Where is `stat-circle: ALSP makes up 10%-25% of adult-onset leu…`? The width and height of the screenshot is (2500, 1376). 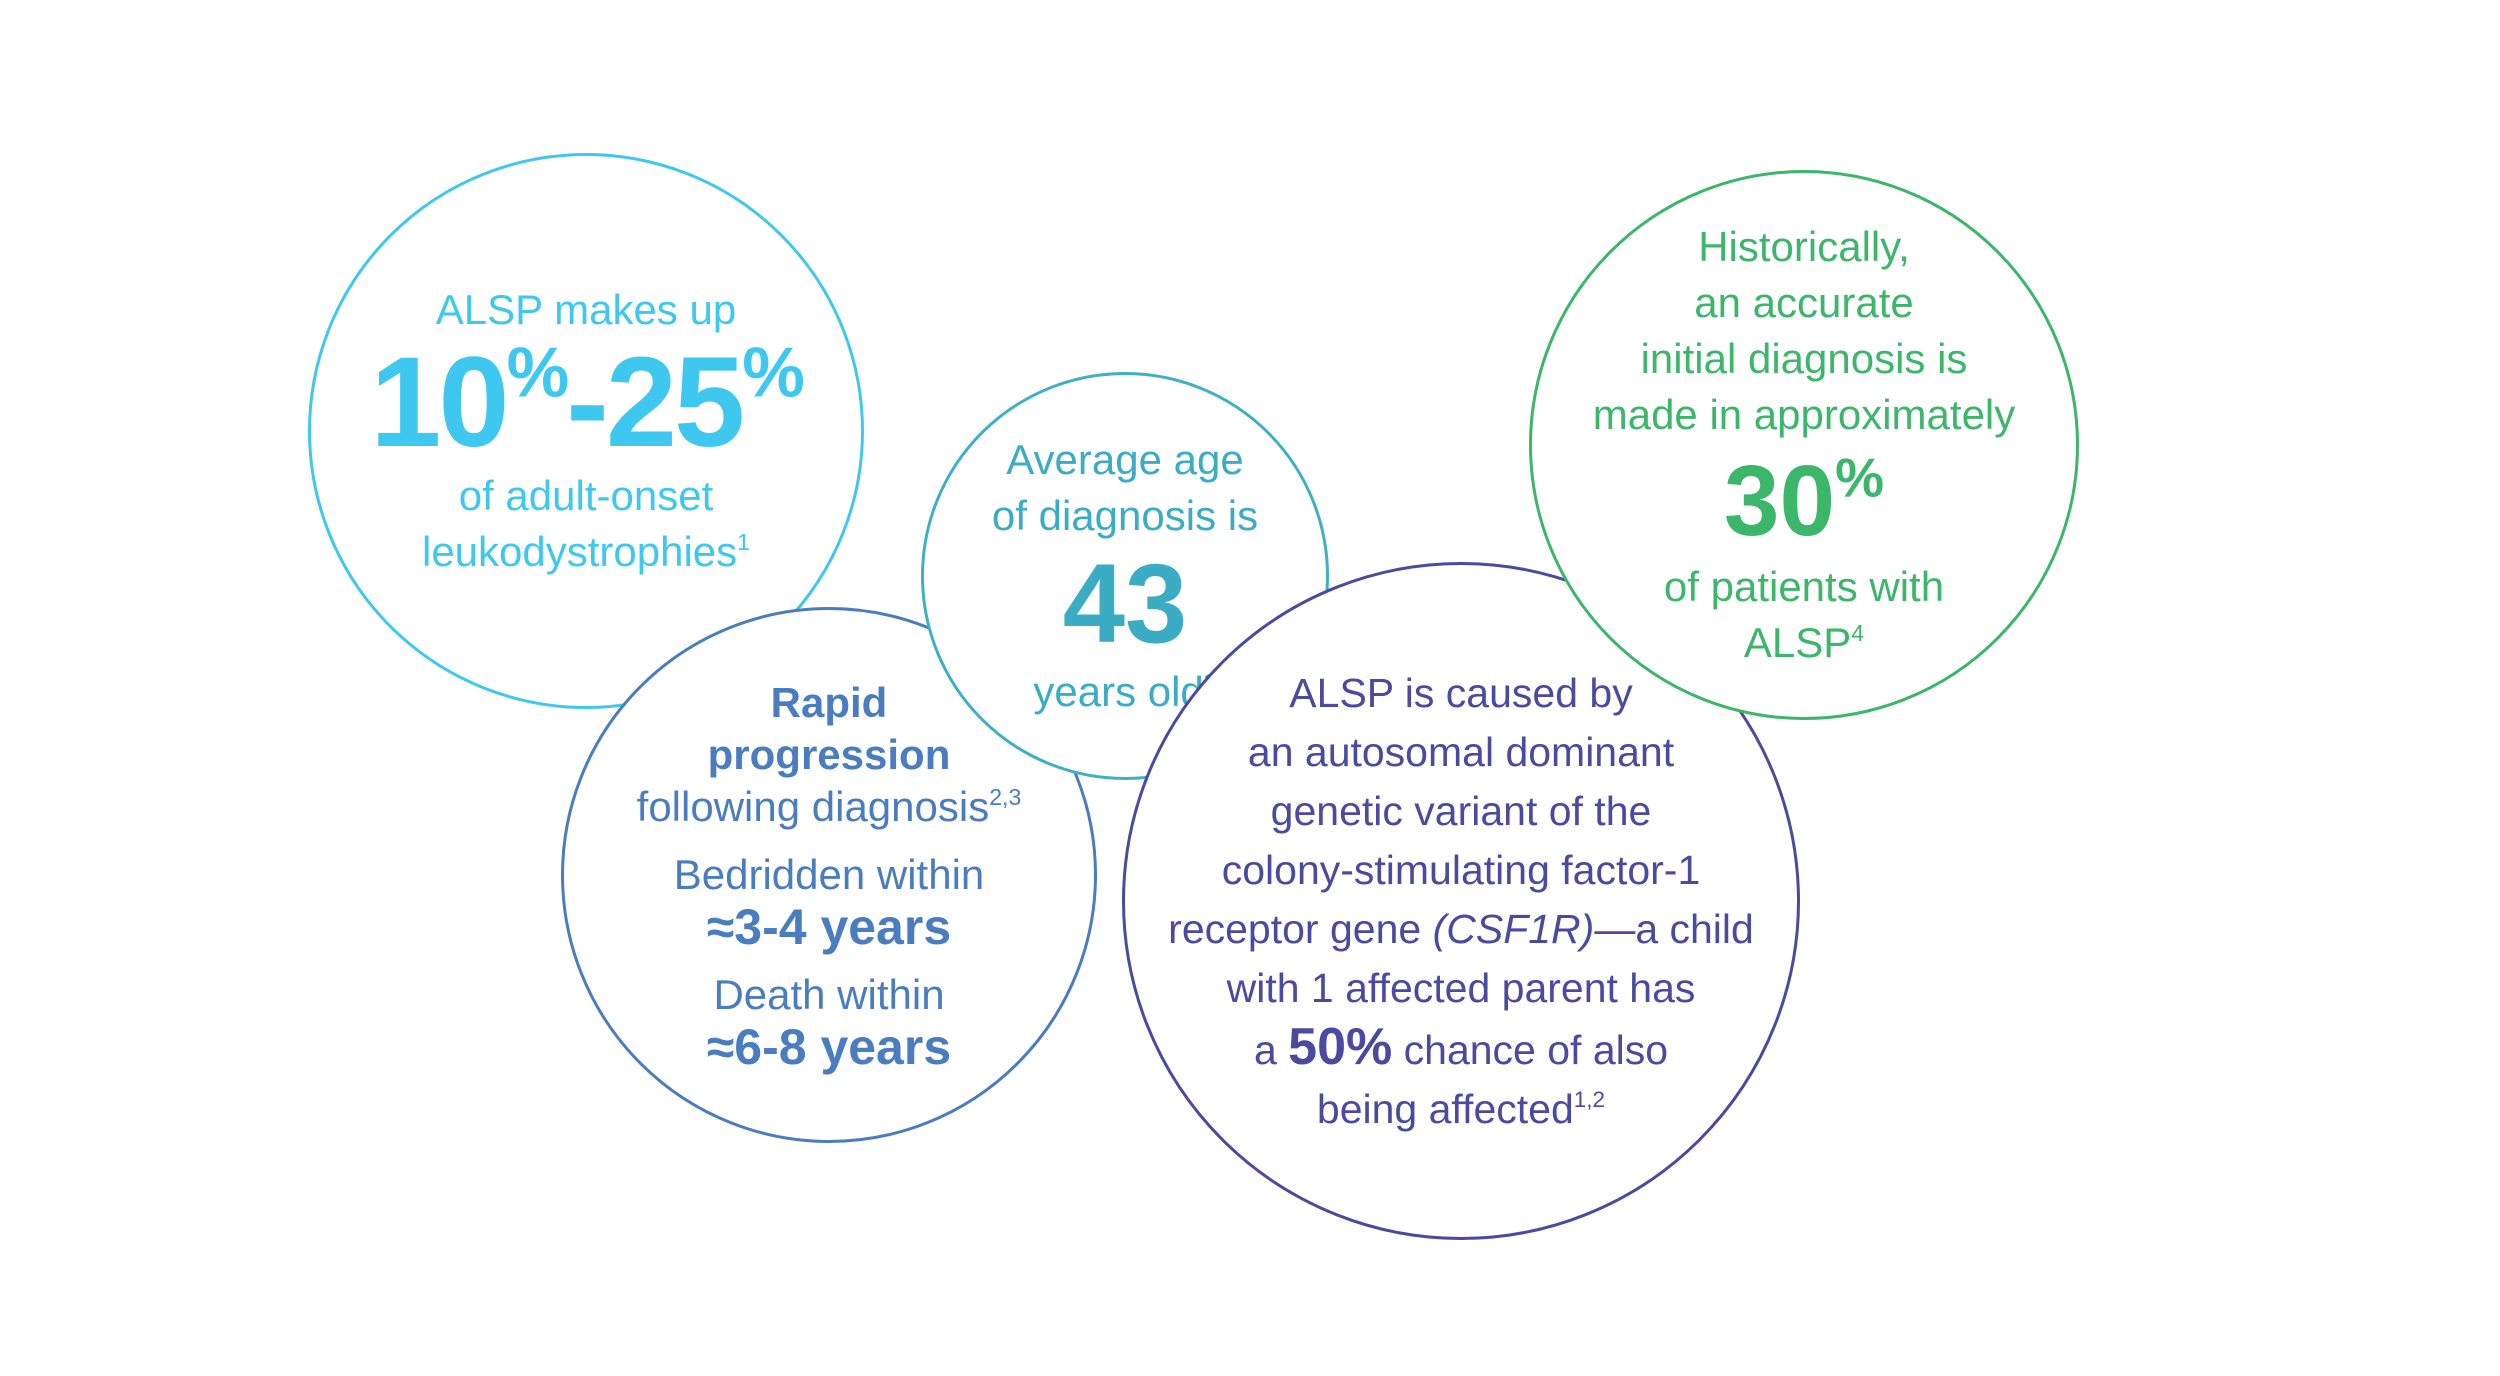 stat-circle: ALSP makes up 10%-25% of adult-onset leu… is located at coordinates (586, 431).